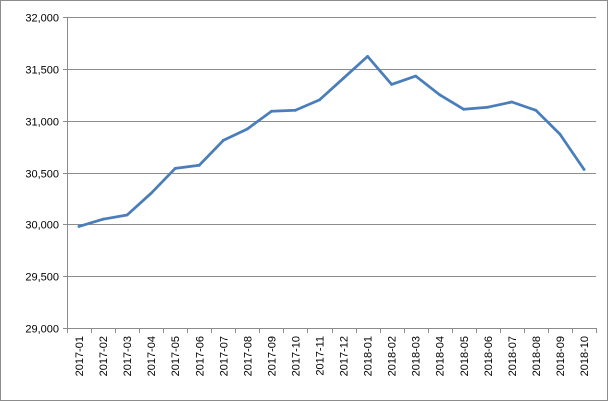 This screenshot has height=401, width=608. I want to click on x-tick-label: 2017-04, so click(152, 356).